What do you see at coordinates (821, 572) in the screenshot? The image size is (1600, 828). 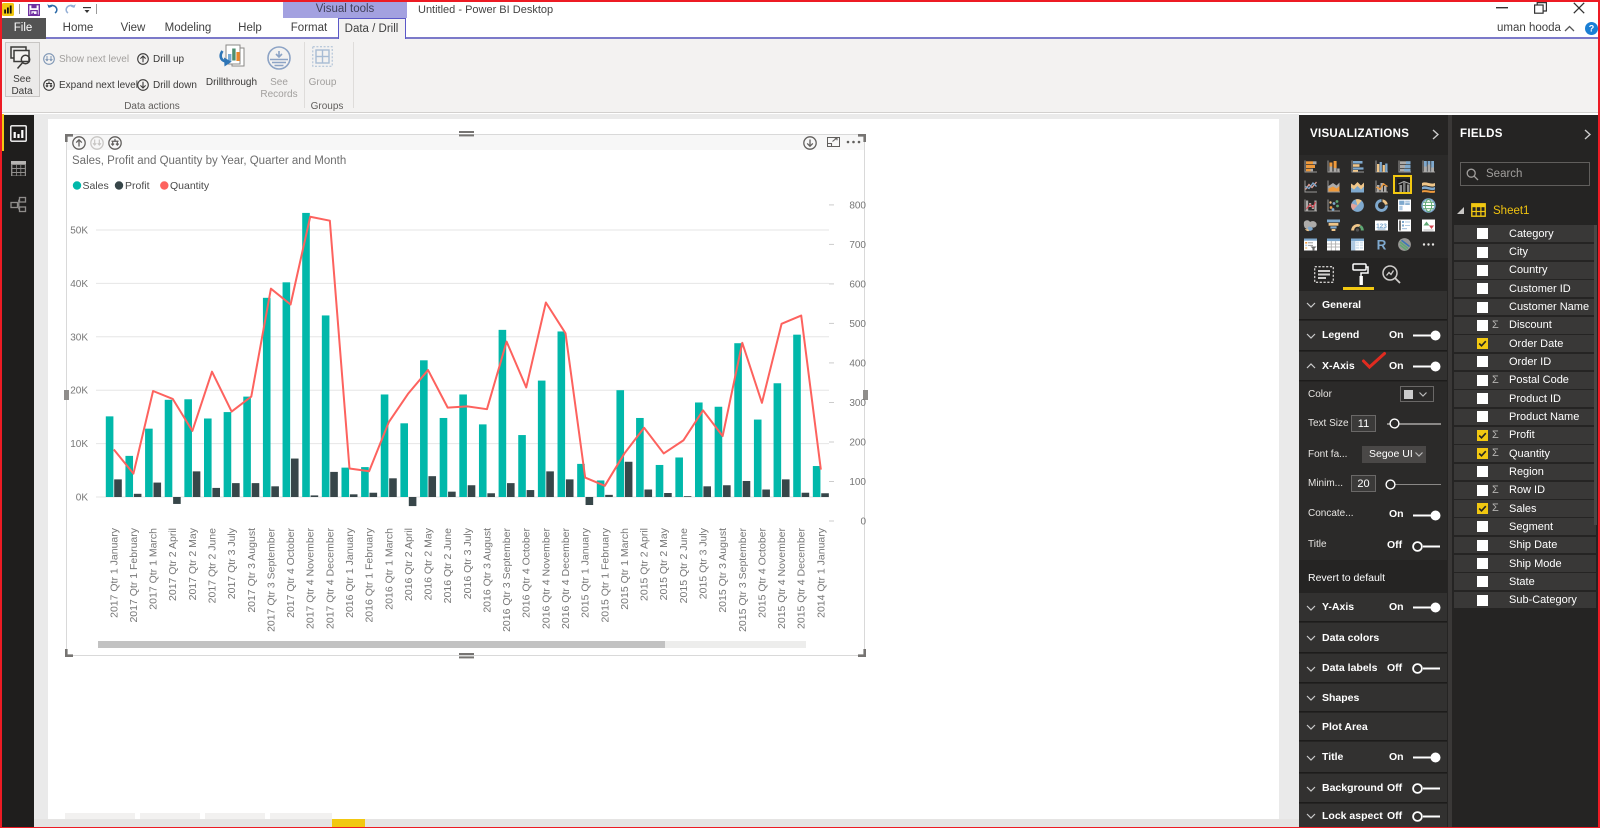 I see `svg-text: 2014 Qtr 1 January` at bounding box center [821, 572].